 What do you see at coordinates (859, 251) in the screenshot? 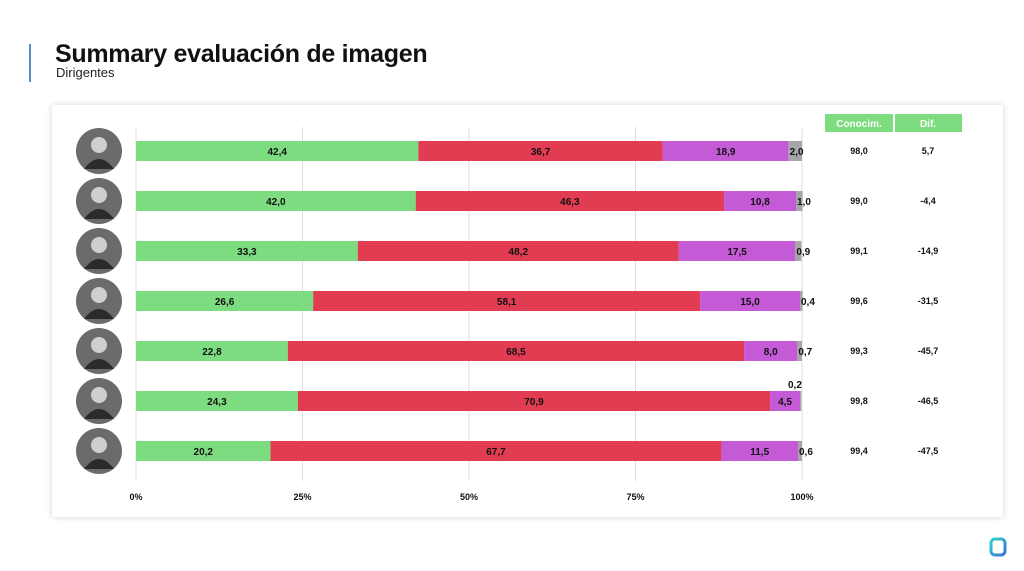
I see `conocim-value: 99,1` at bounding box center [859, 251].